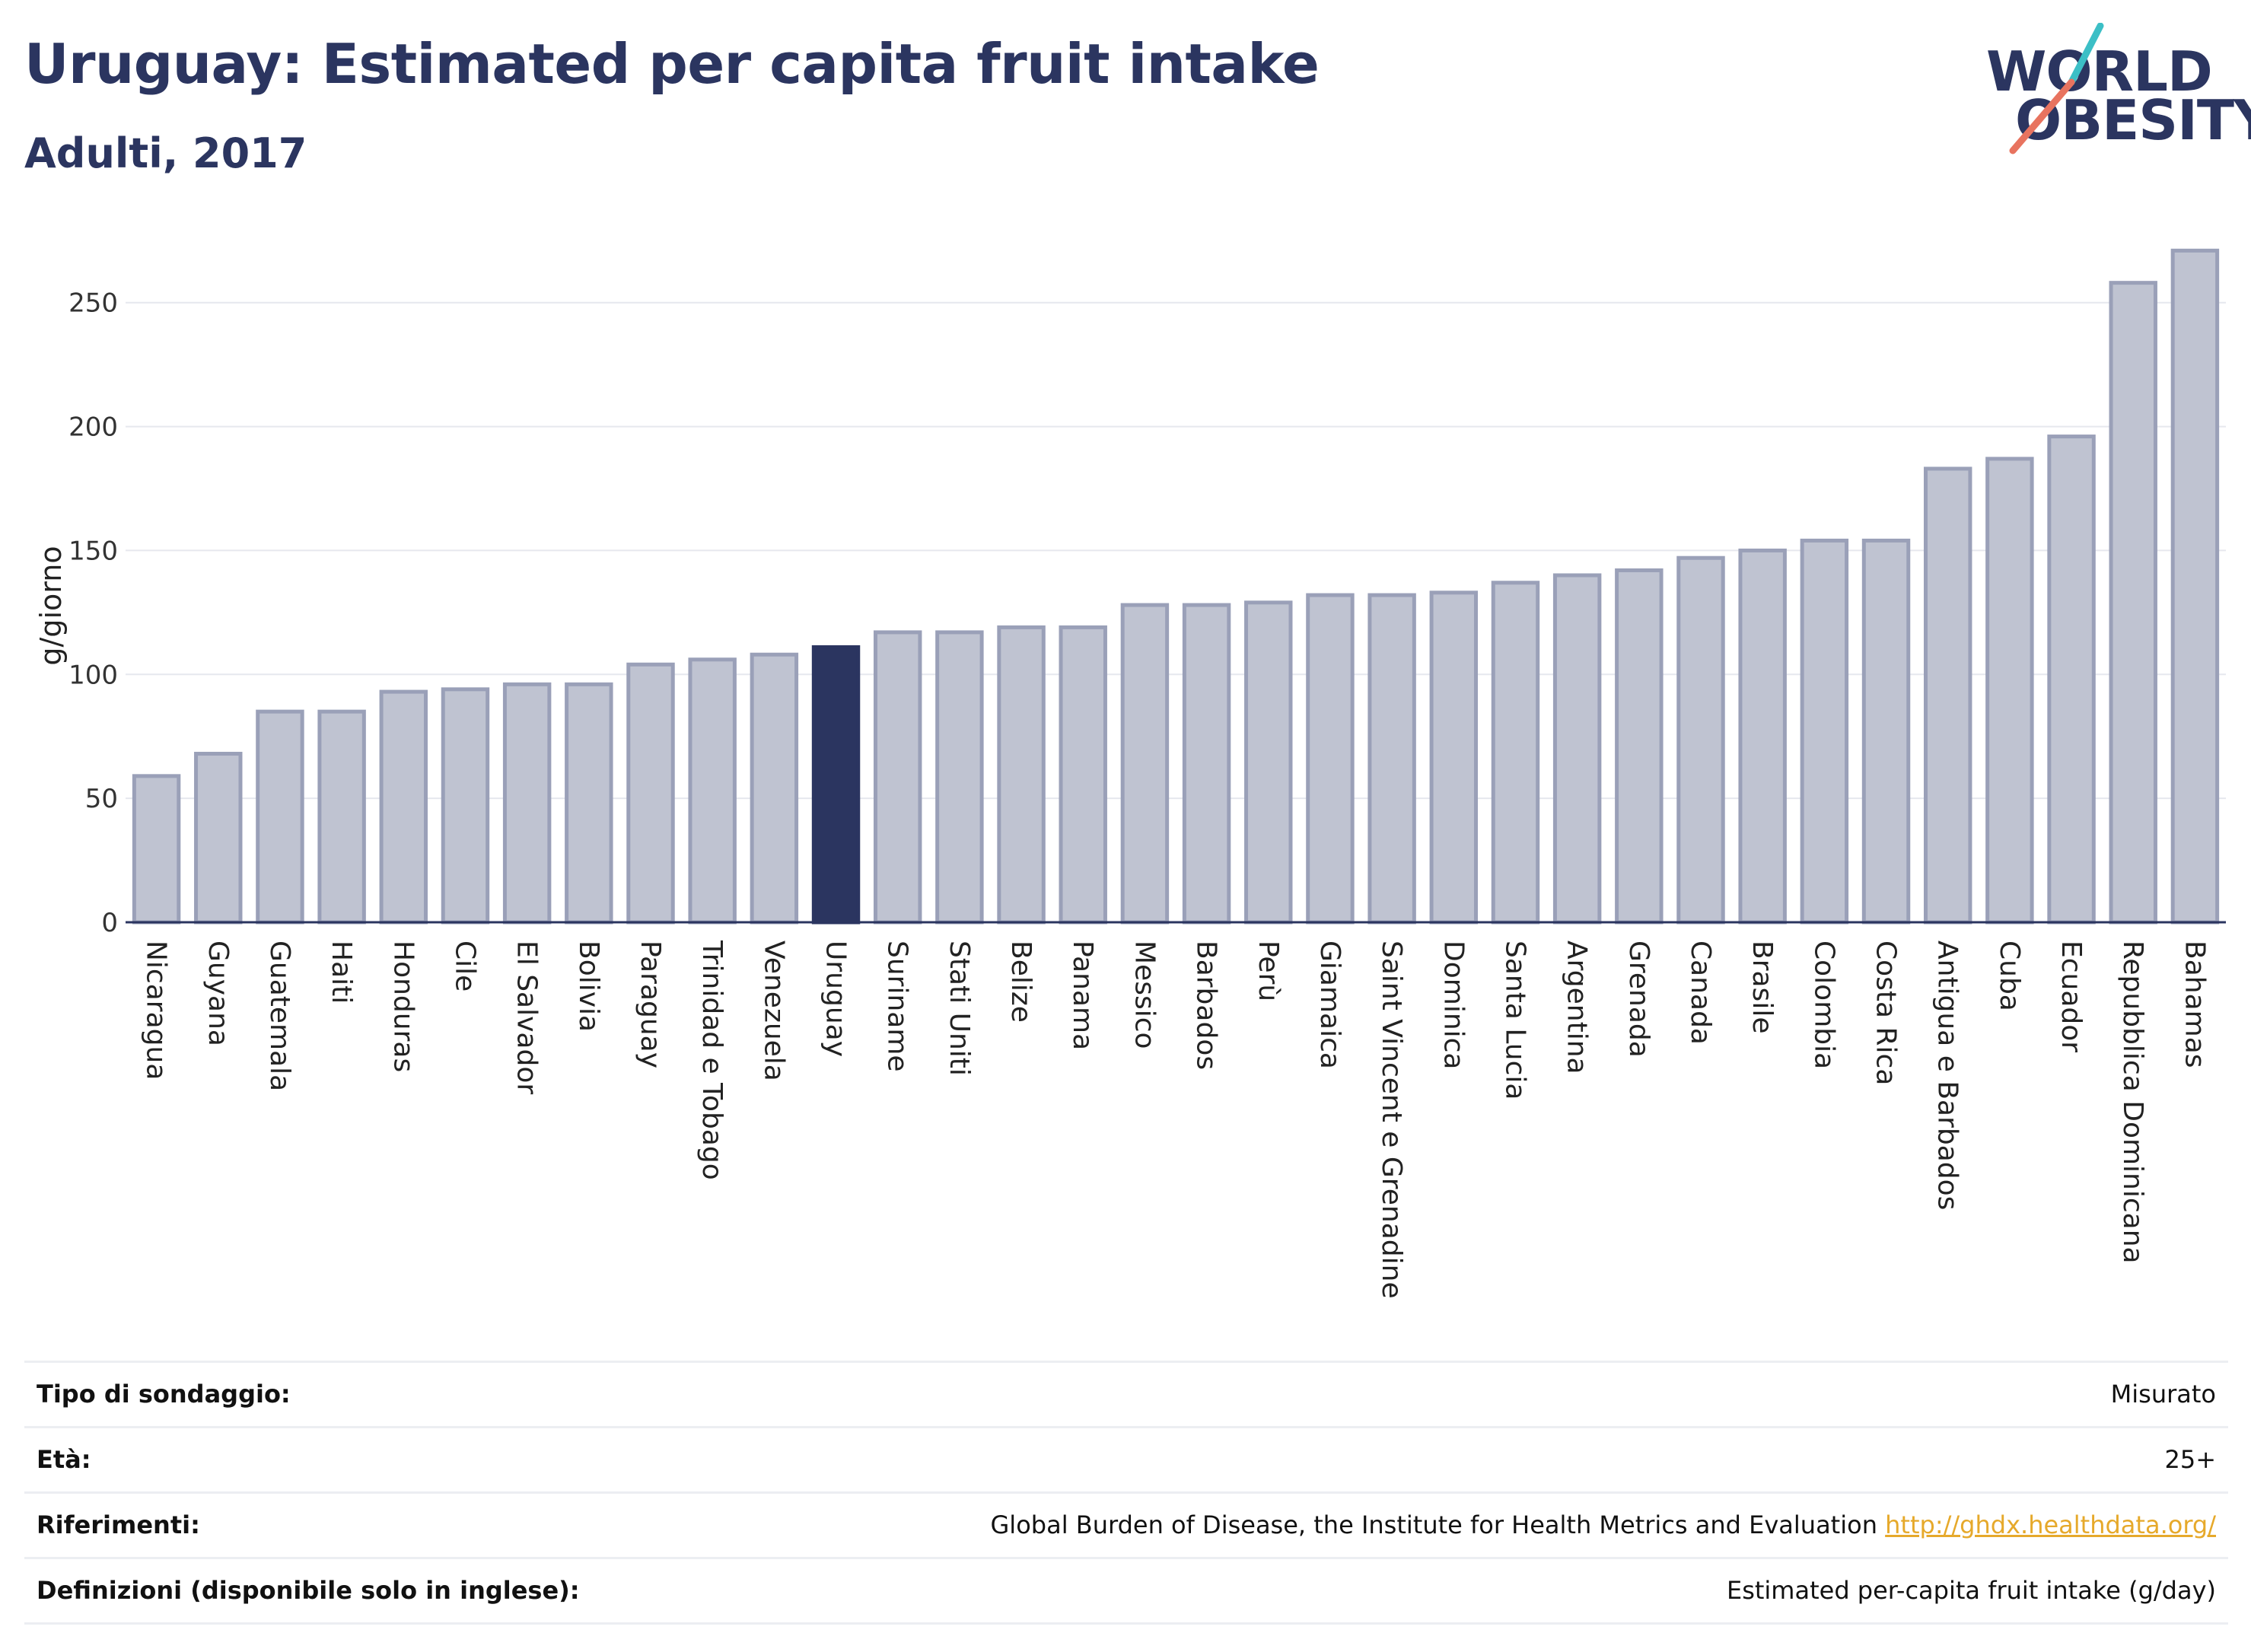  I want to click on x-tick-label: Saint Vincent e Grenadine, so click(1391, 1120).